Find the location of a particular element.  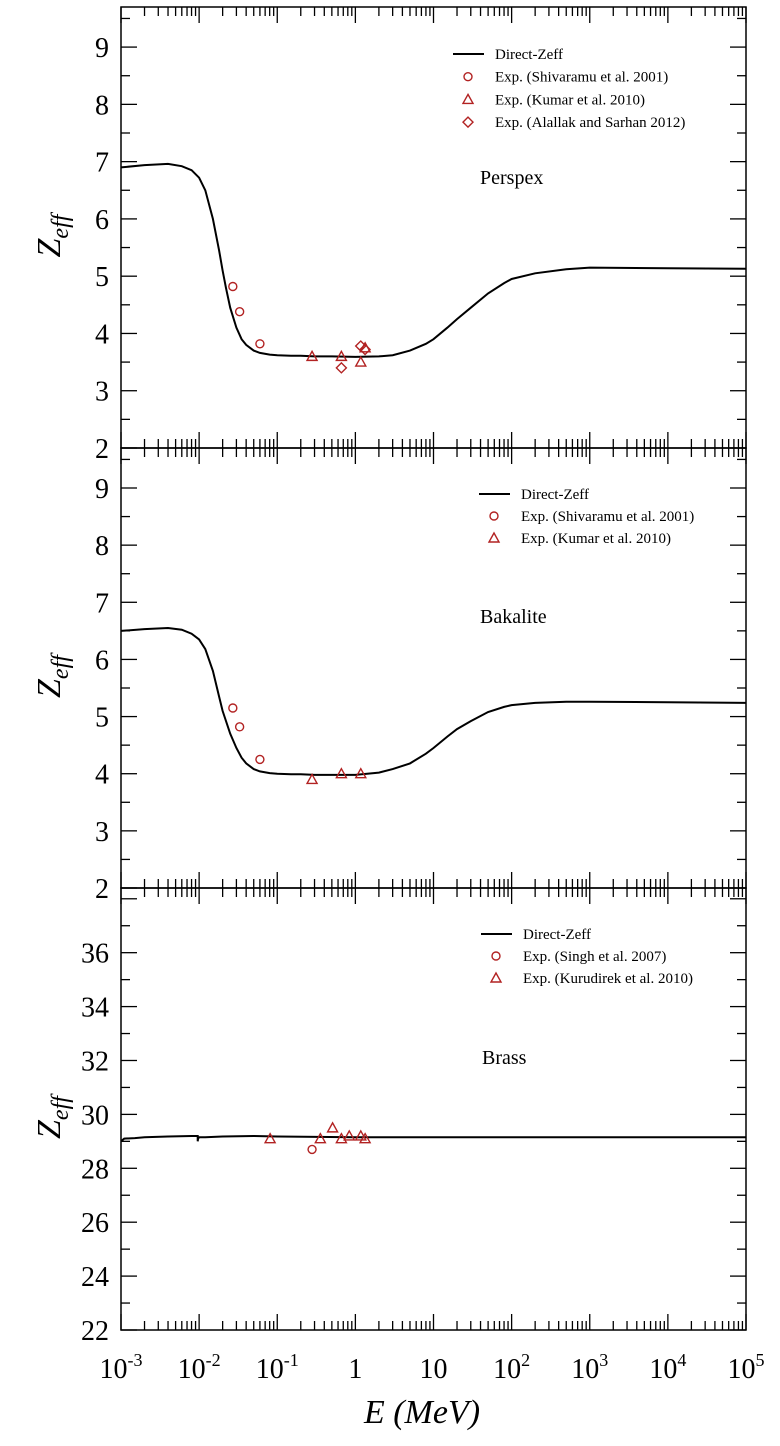

x-tick-label: 10⁵ is located at coordinates (746, 1367).